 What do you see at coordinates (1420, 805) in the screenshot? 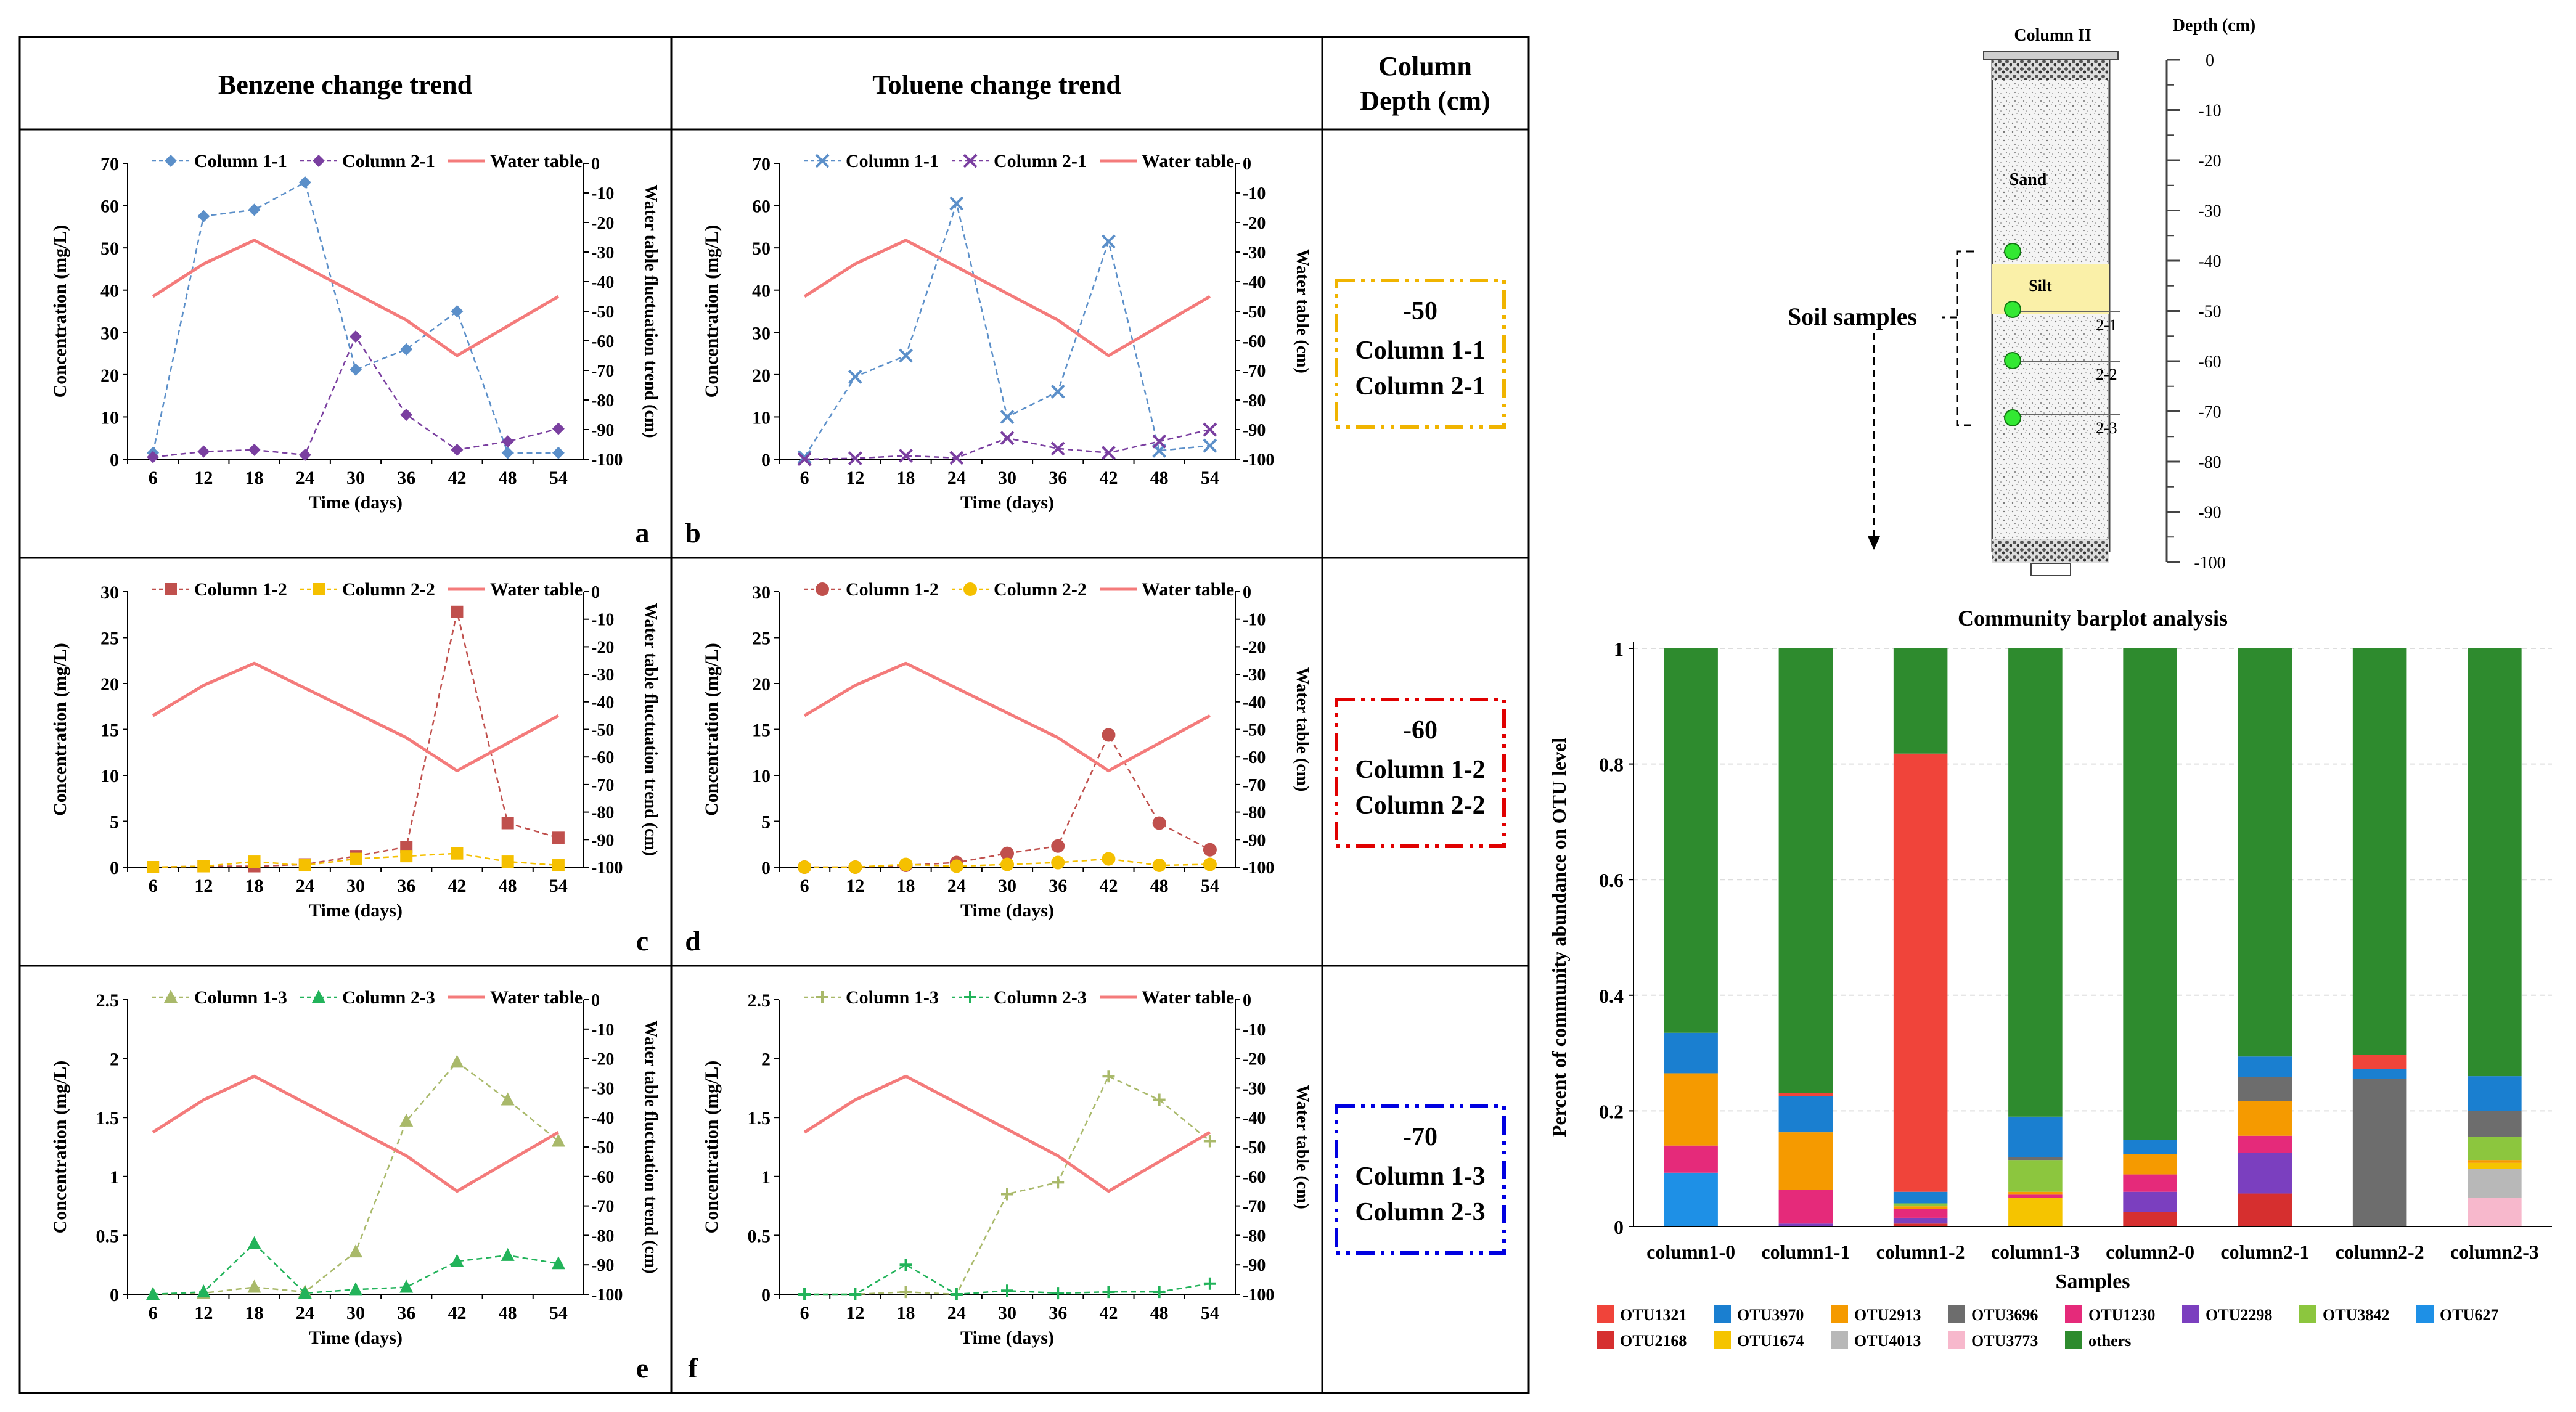
I see `depth-column-b: Column 2-2` at bounding box center [1420, 805].